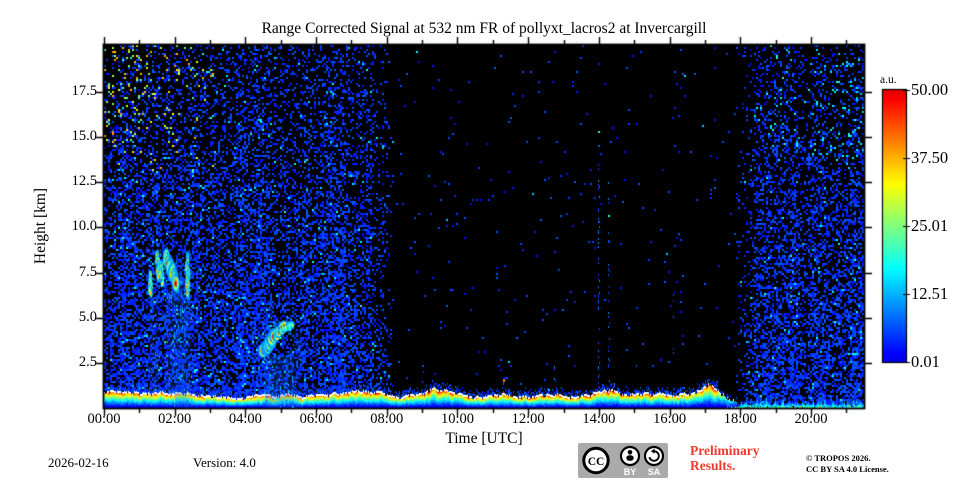  What do you see at coordinates (87, 271) in the screenshot?
I see `y-tick-label: 7.5` at bounding box center [87, 271].